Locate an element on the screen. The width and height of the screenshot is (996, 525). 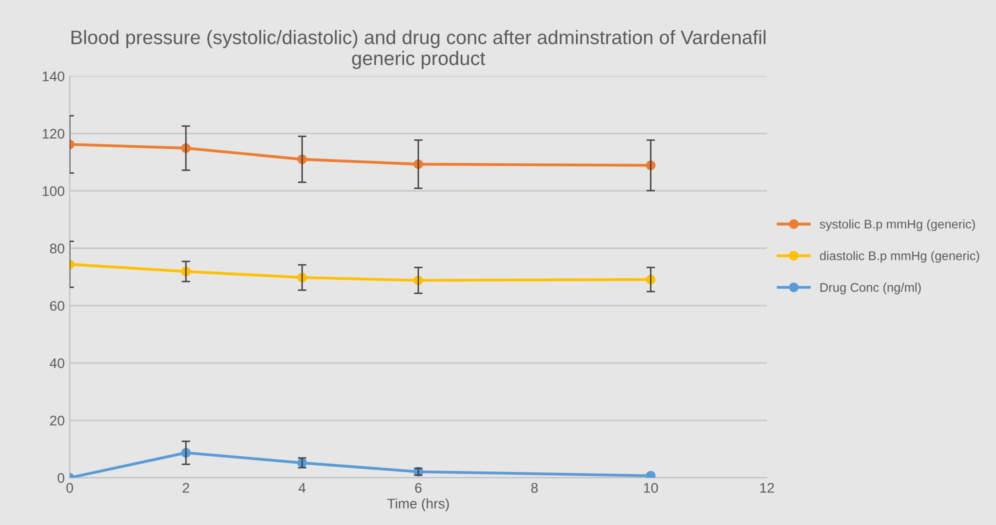
x-tick-label: 6 is located at coordinates (418, 487).